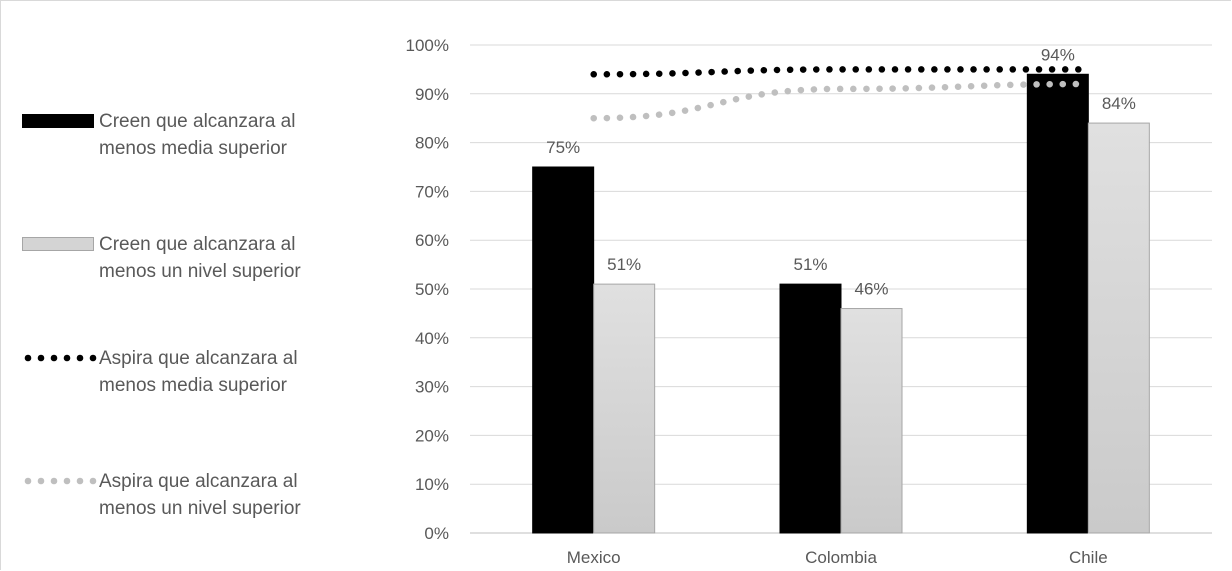  What do you see at coordinates (432, 94) in the screenshot?
I see `y-tick-label: 90%` at bounding box center [432, 94].